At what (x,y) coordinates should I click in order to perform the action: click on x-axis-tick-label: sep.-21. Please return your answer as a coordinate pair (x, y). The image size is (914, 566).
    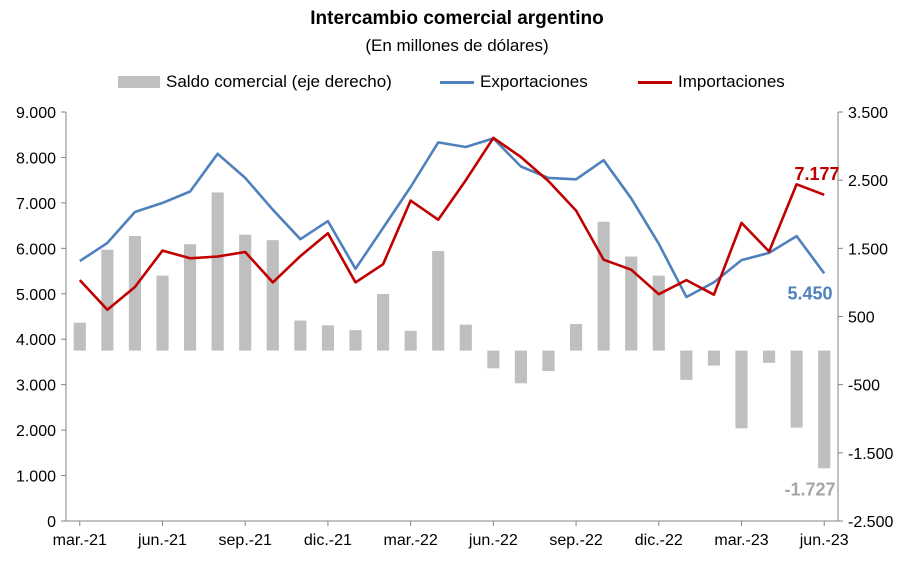
    Looking at the image, I should click on (245, 540).